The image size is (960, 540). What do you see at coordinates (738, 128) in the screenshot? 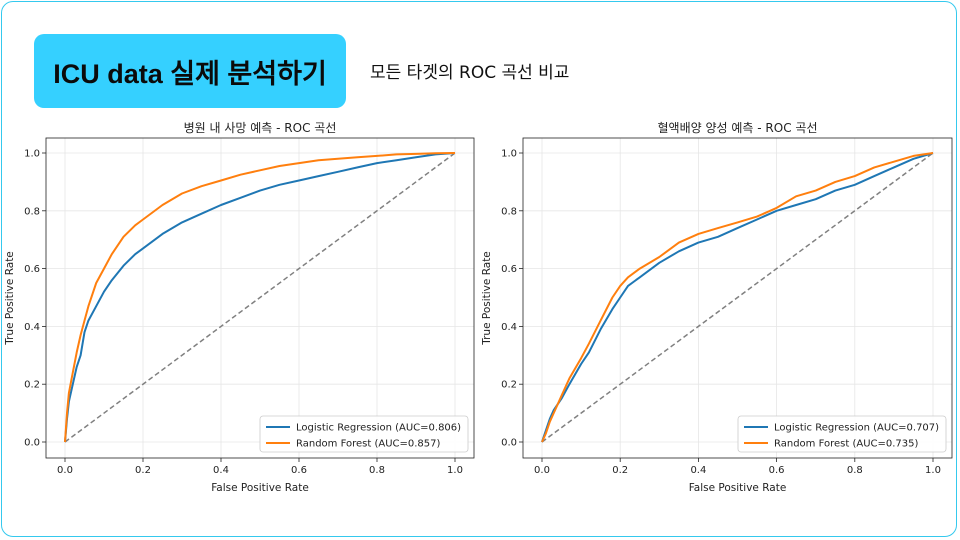
I see `chart-title: 혈액배양 양성 예측 - ROC 곡선` at bounding box center [738, 128].